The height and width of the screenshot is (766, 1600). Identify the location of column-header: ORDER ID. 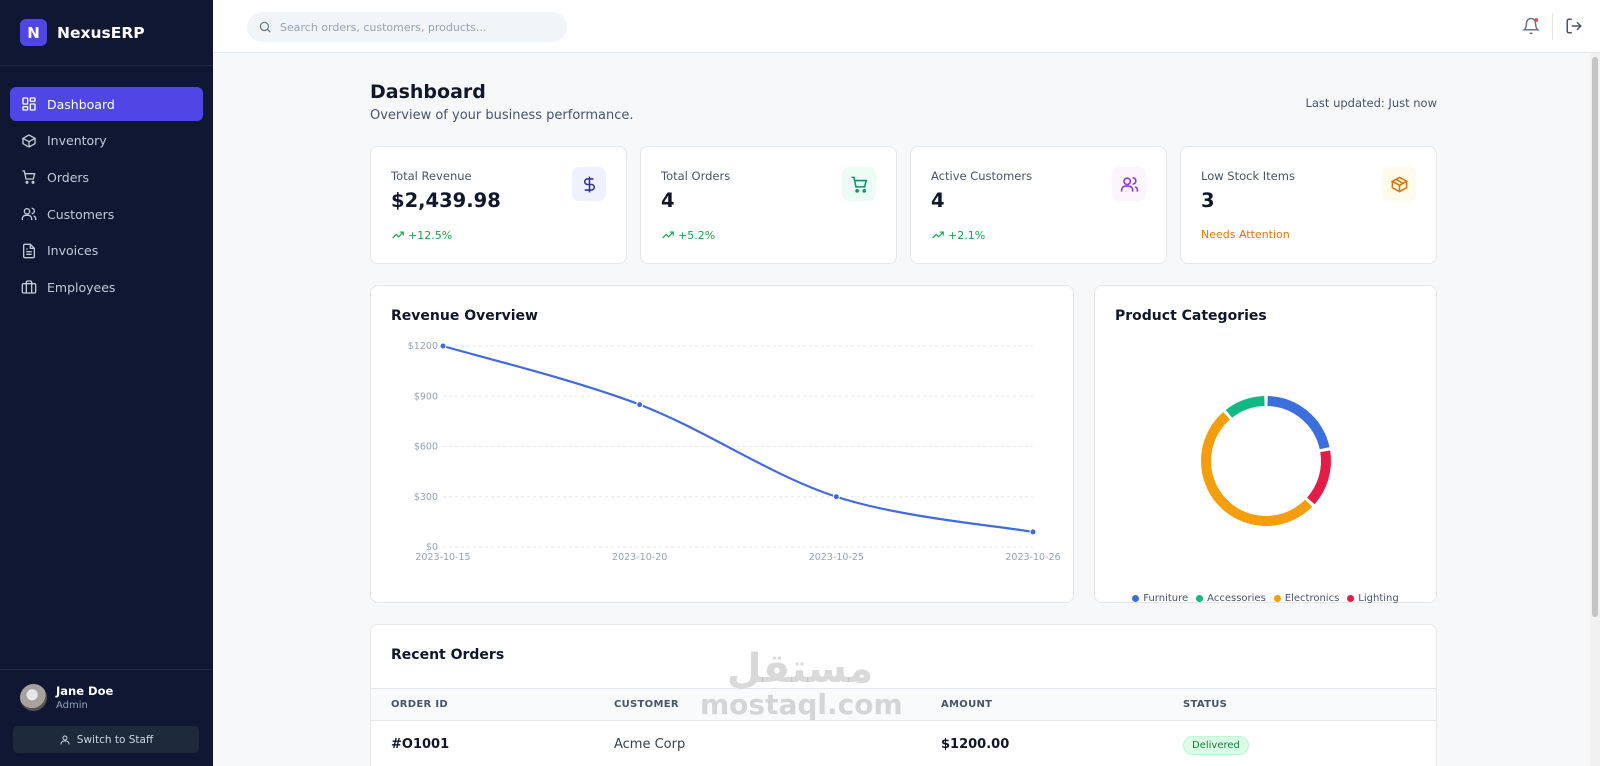
(419, 704).